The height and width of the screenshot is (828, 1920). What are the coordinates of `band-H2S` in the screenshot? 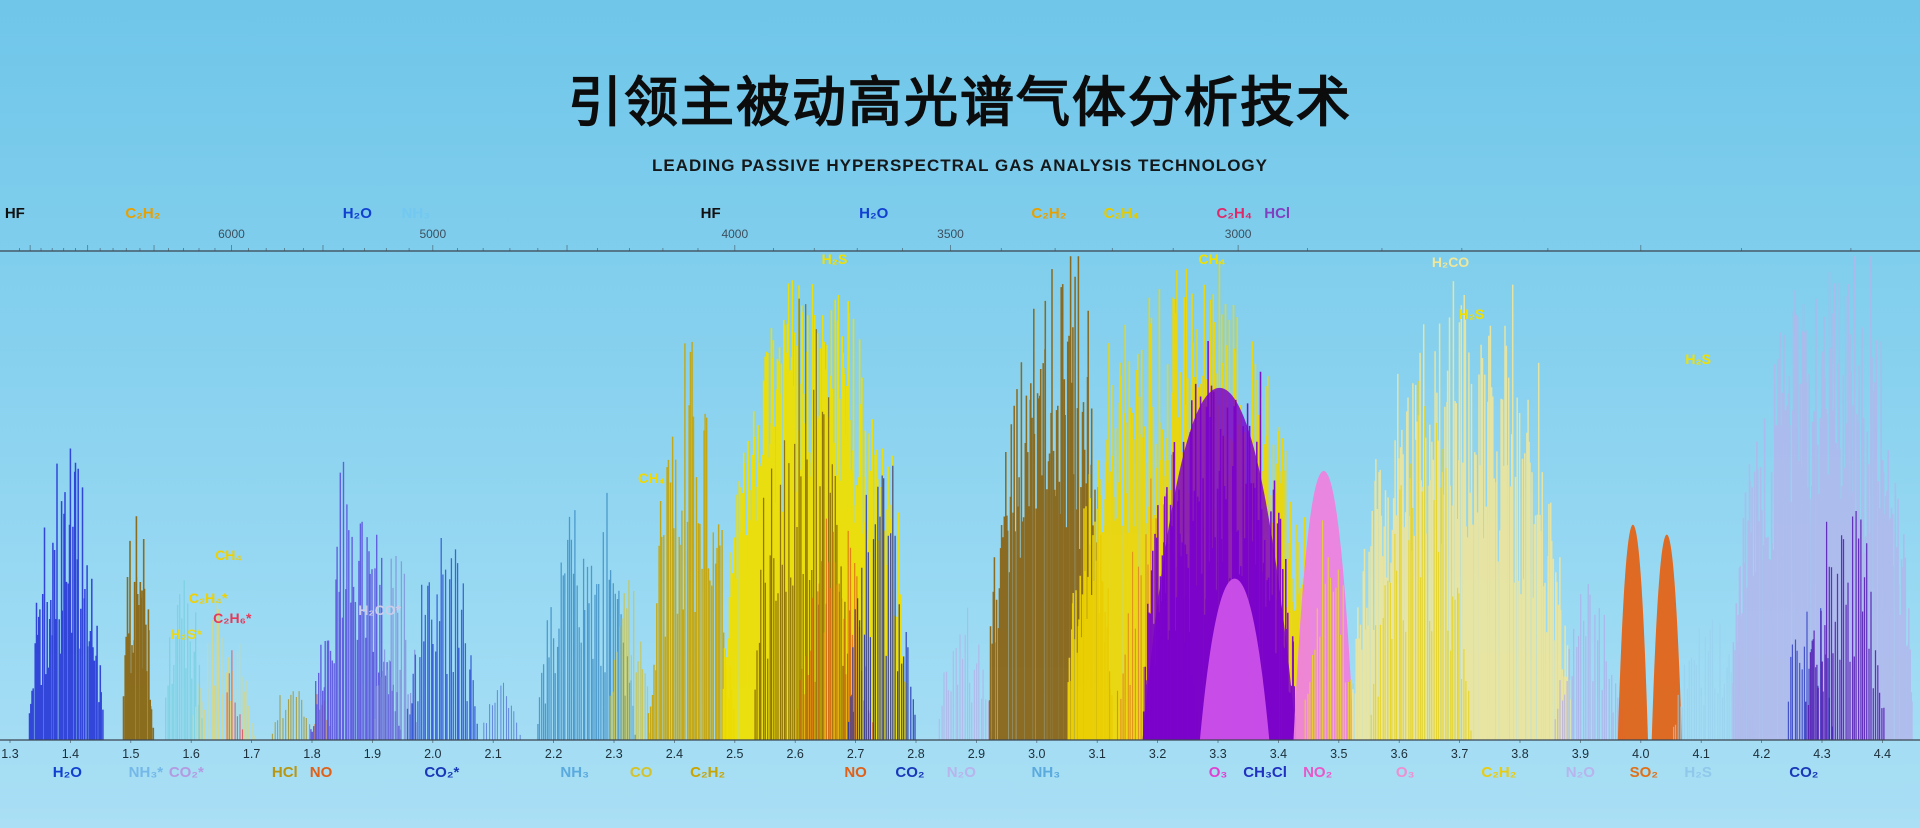 It's located at (815, 510).